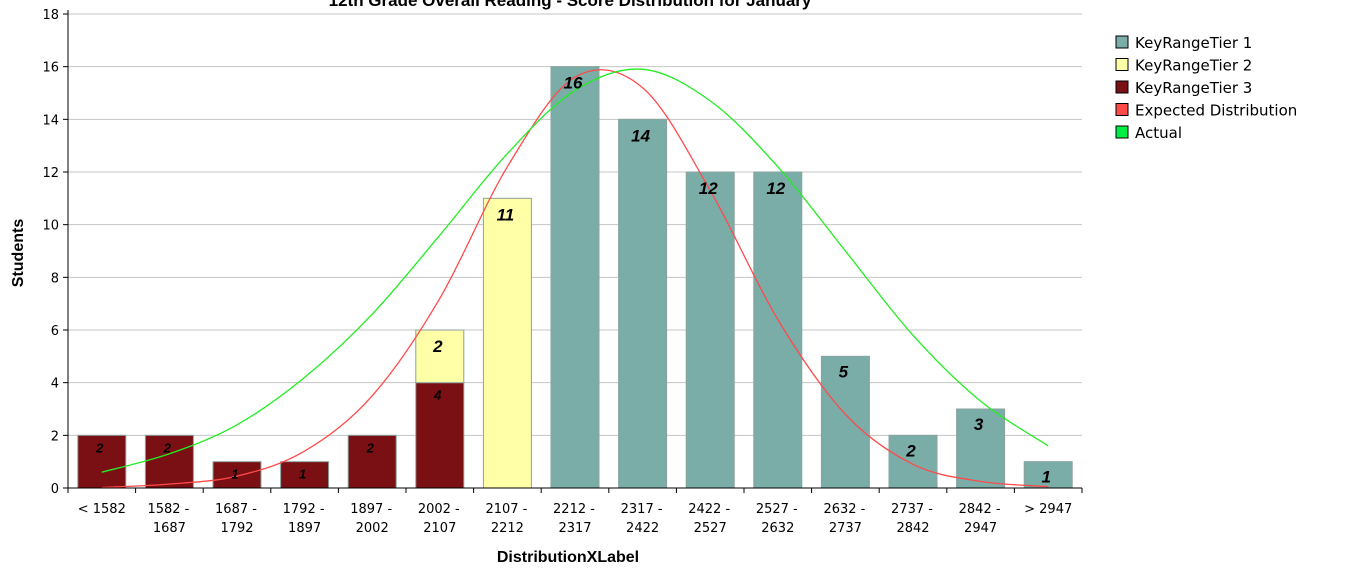 The width and height of the screenshot is (1363, 574). Describe the element at coordinates (1216, 111) in the screenshot. I see `legend-label: Expected Distribution` at that location.